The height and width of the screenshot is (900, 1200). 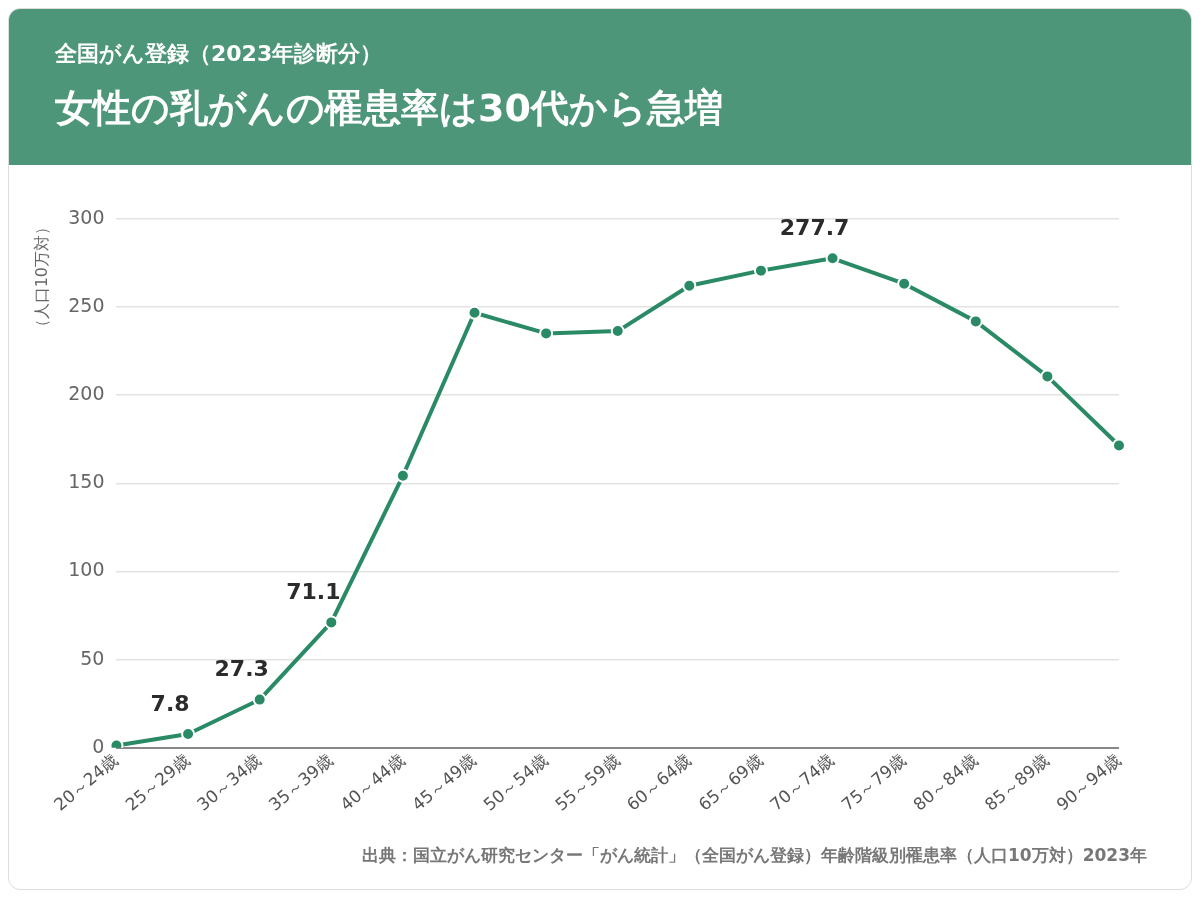 What do you see at coordinates (801, 782) in the screenshot?
I see `x-tick-label: 70～74歳` at bounding box center [801, 782].